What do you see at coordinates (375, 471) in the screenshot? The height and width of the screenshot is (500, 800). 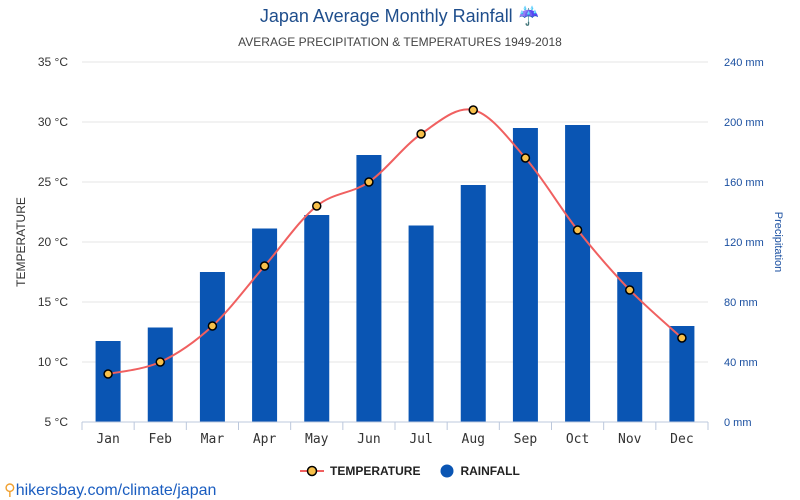 I see `legend-temperature-label: TEMPERATURE` at bounding box center [375, 471].